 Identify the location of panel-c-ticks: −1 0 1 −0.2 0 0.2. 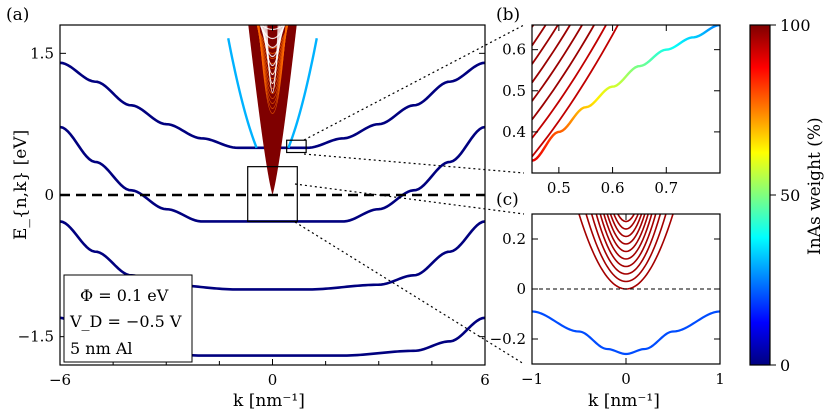
(607, 301).